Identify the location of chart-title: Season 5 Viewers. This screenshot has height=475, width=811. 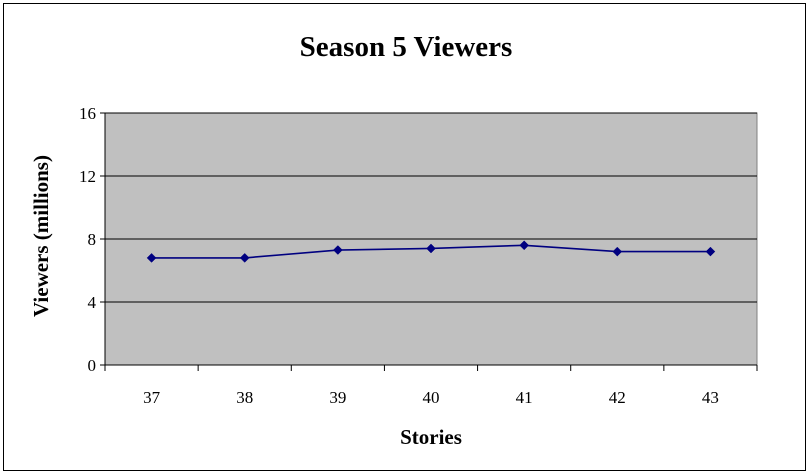
(406, 47).